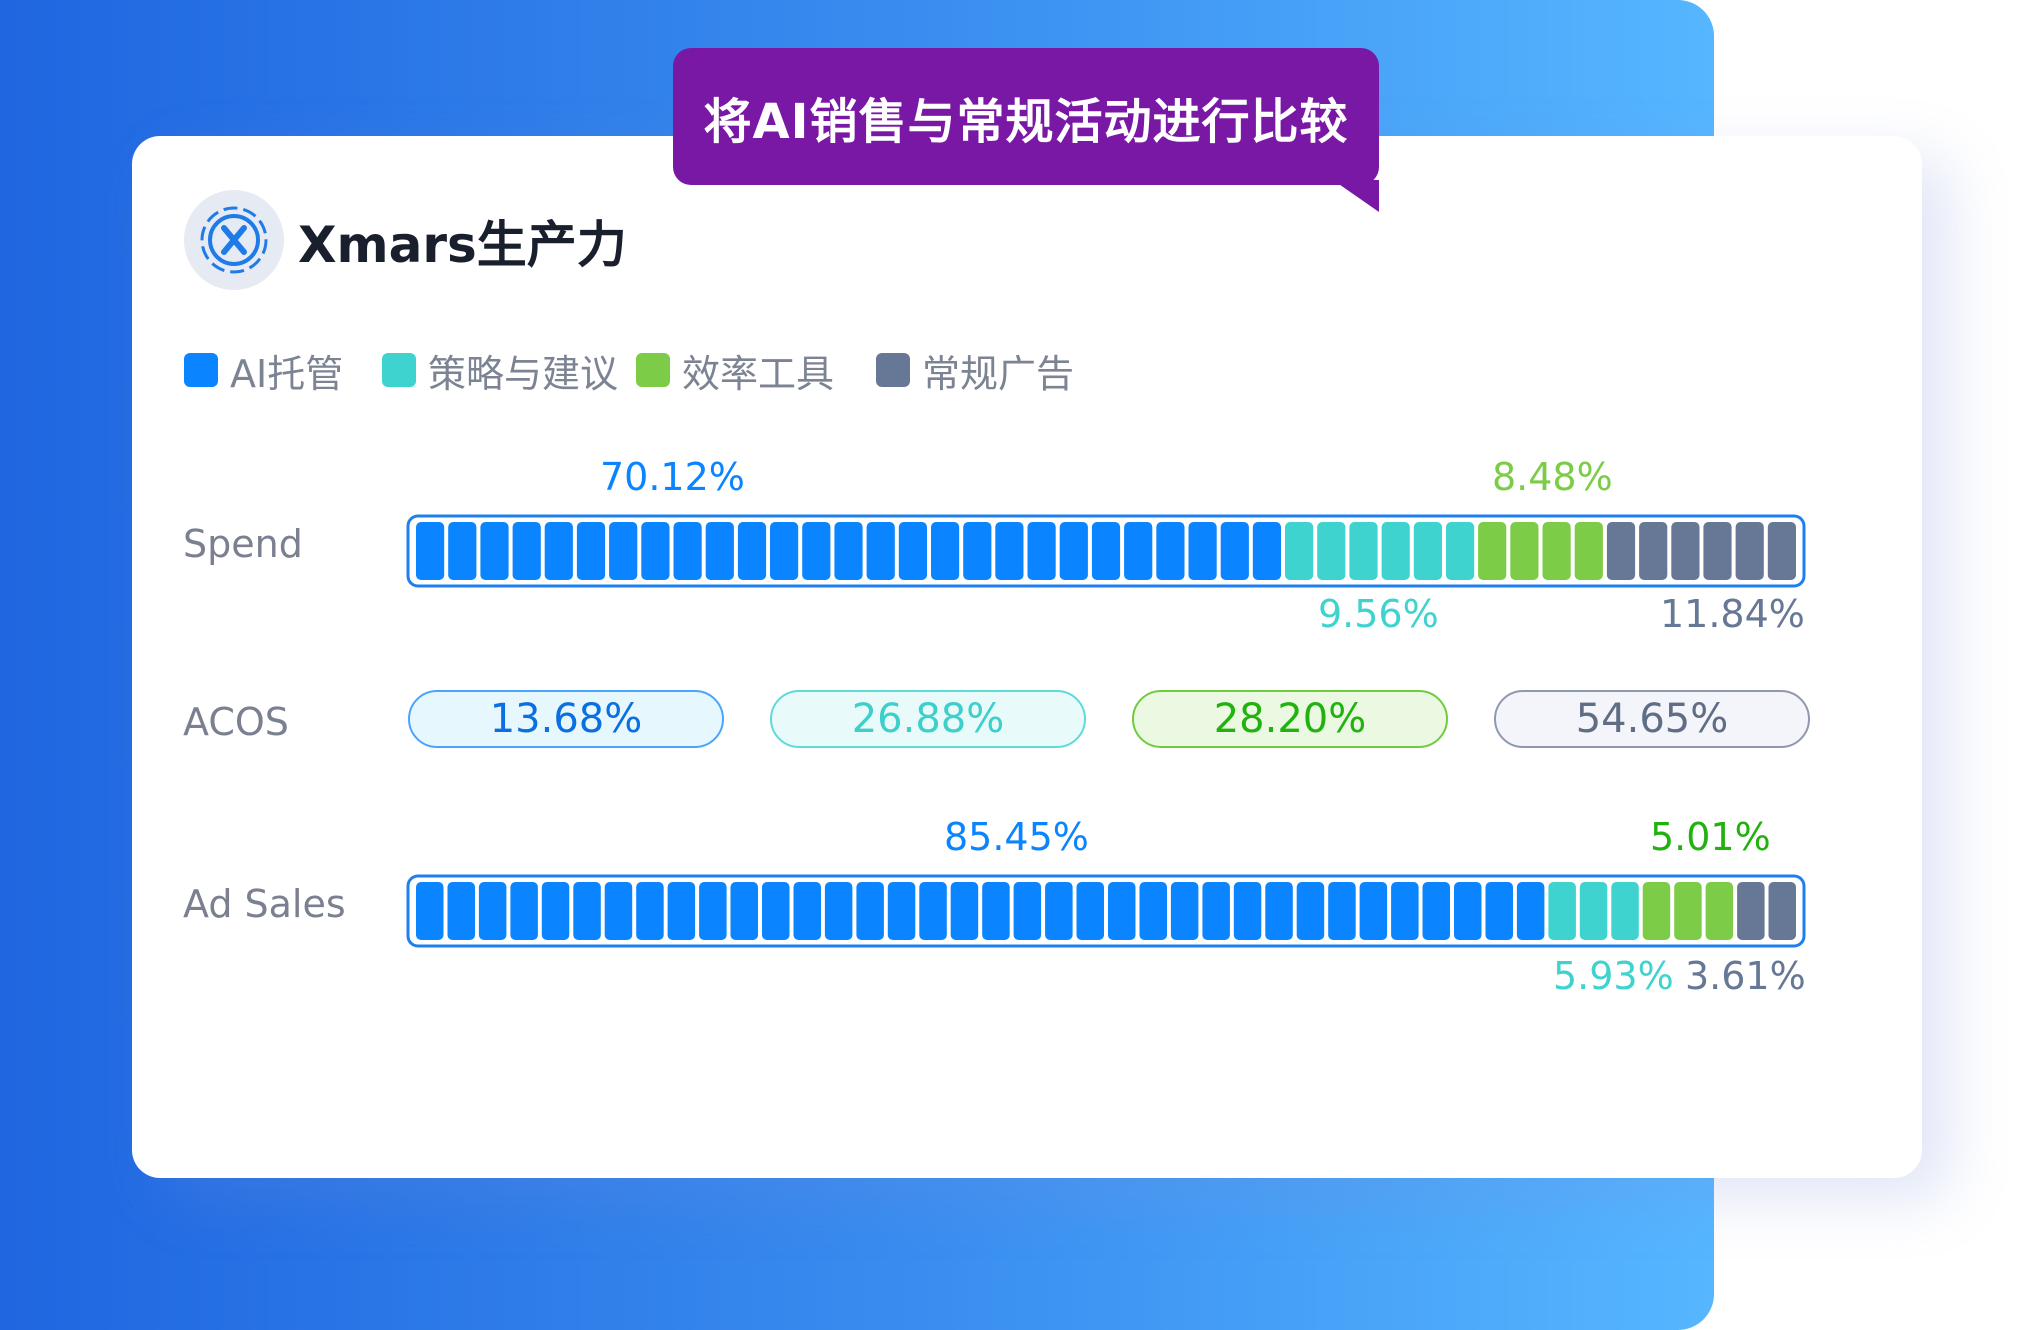 The image size is (2029, 1330). What do you see at coordinates (1652, 719) in the screenshot?
I see `acos-regular-pill: 54.65%` at bounding box center [1652, 719].